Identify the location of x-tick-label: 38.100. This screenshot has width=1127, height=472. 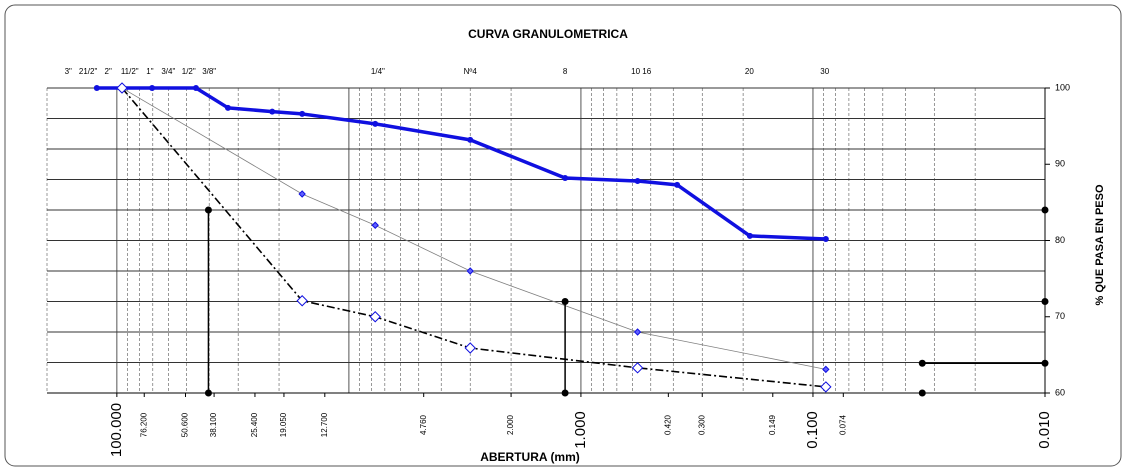
(213, 424).